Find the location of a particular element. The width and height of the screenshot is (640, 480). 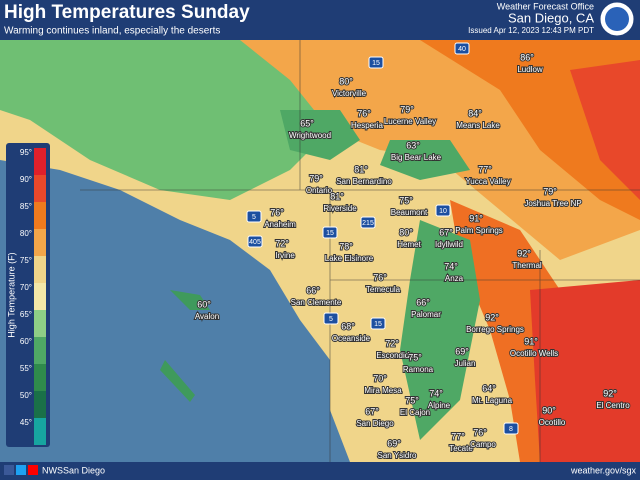

highway-number: 40 is located at coordinates (462, 49).